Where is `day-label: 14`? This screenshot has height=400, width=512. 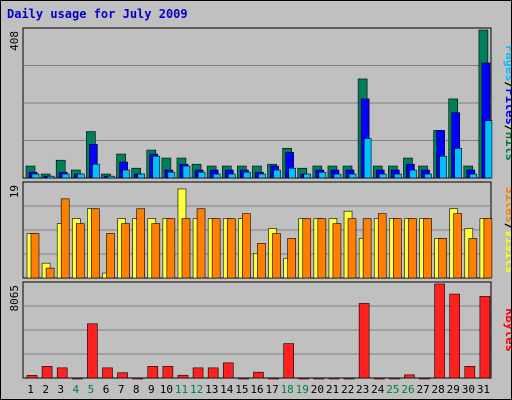 day-label: 14 is located at coordinates (227, 389).